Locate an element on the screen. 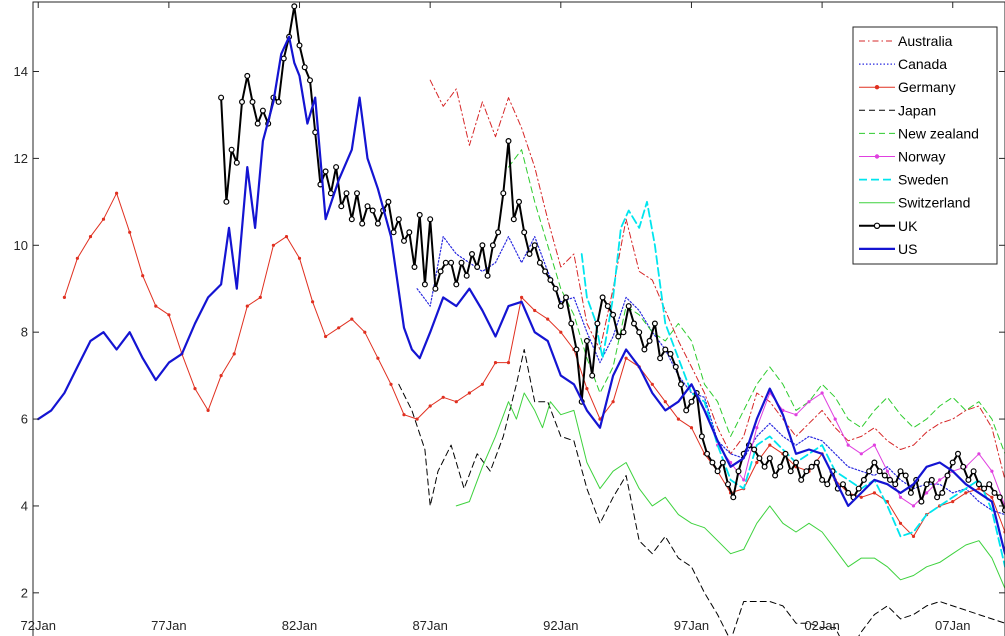 Image resolution: width=1005 pixels, height=636 pixels. legend-item-us: US is located at coordinates (888, 249).